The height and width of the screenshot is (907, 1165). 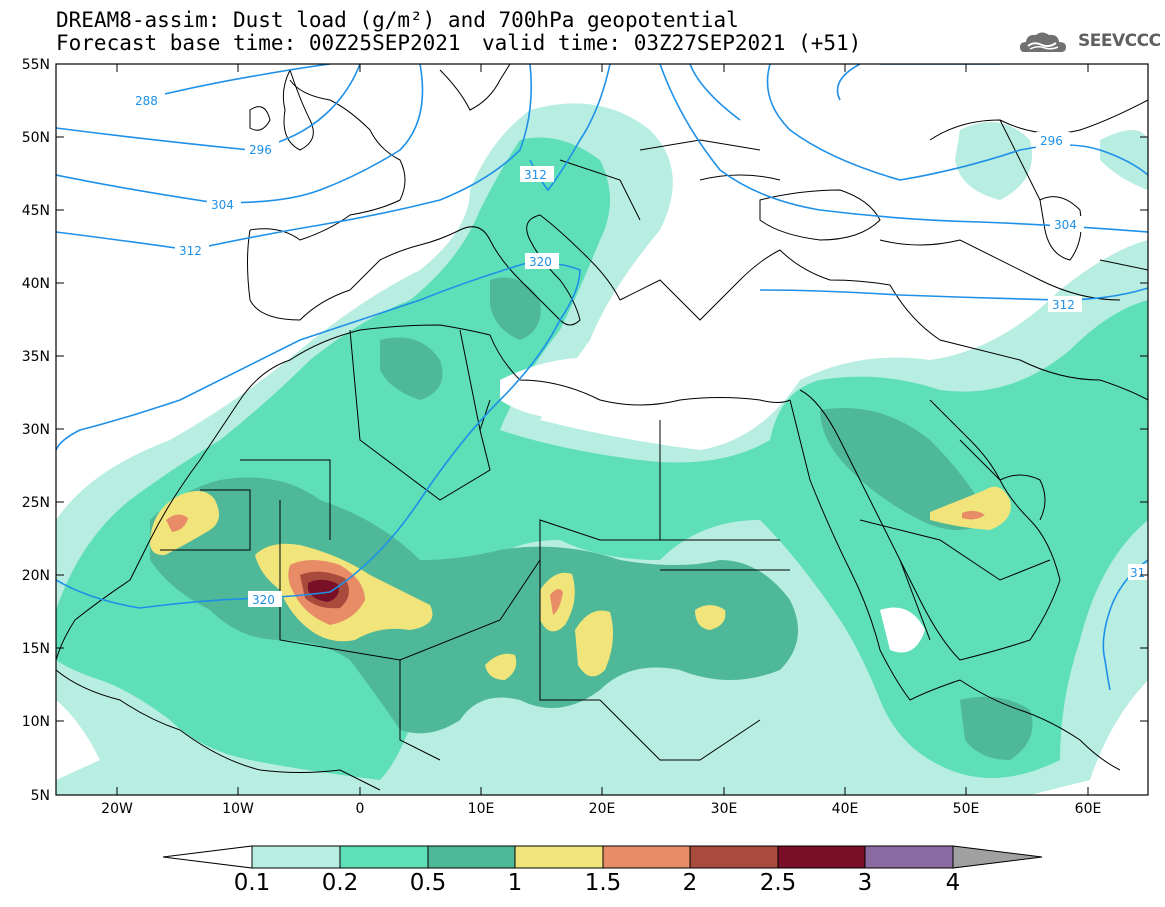 What do you see at coordinates (724, 809) in the screenshot?
I see `lon-label: 30E` at bounding box center [724, 809].